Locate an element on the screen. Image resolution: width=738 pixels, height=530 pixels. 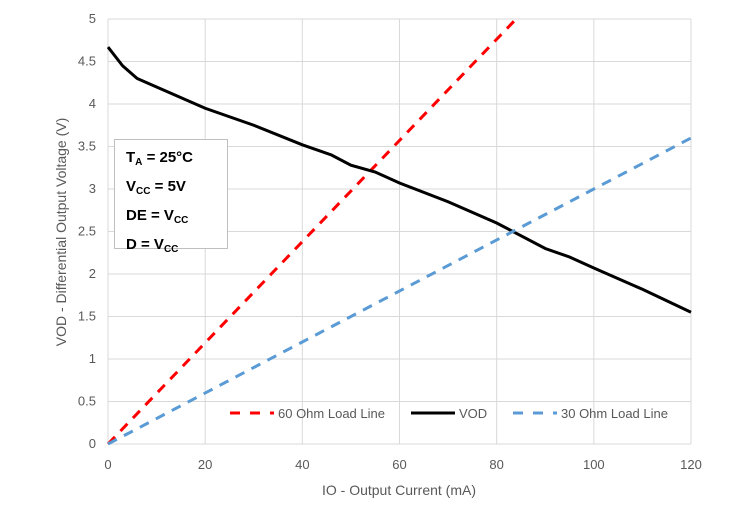
y-tick-label: 4.5 is located at coordinates (87, 61).